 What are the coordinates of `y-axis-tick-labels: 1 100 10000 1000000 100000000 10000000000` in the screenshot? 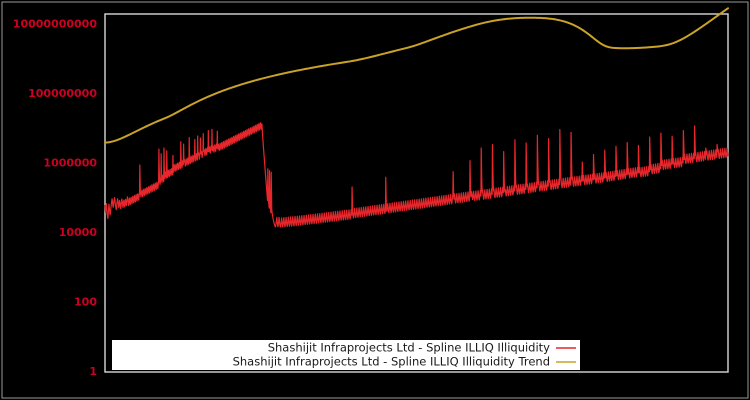 It's located at (55, 197).